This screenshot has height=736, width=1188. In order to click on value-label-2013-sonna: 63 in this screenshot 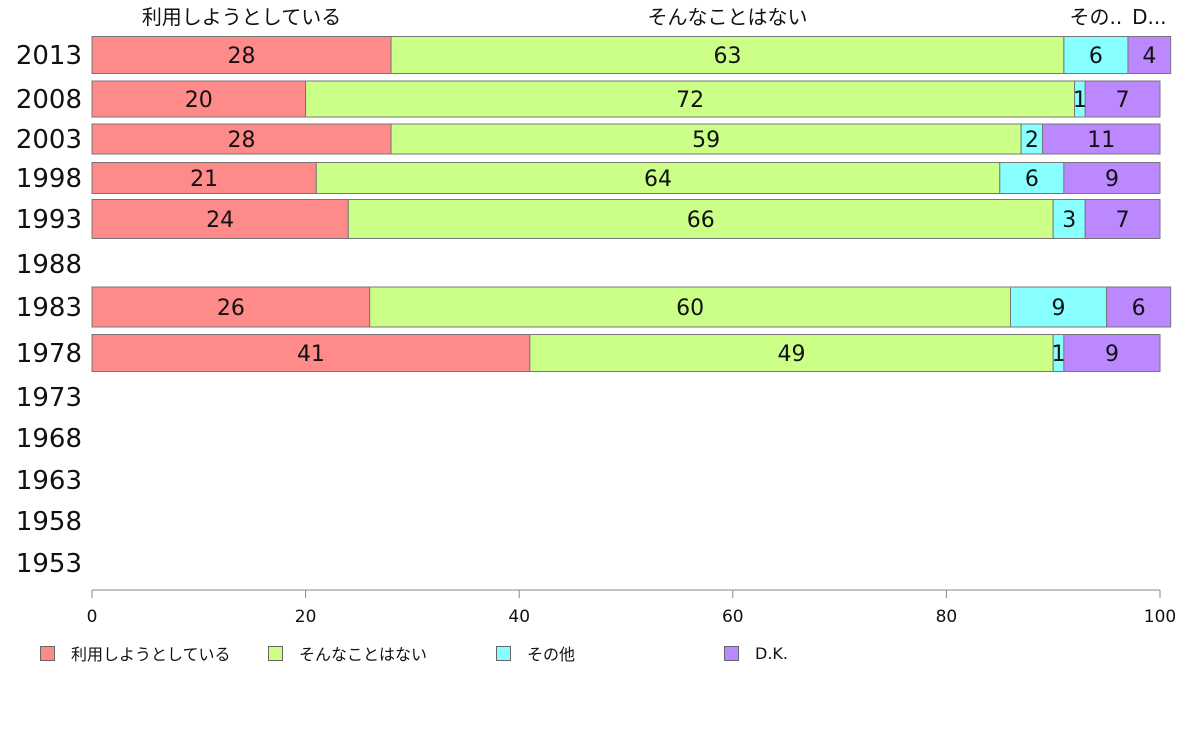, I will do `click(727, 56)`.